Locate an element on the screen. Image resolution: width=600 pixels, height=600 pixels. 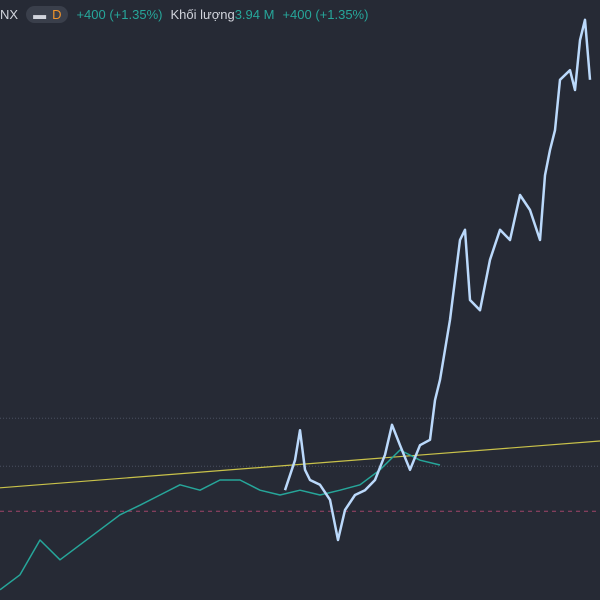
volume-change: +400 (+1.35%) is located at coordinates (325, 14).